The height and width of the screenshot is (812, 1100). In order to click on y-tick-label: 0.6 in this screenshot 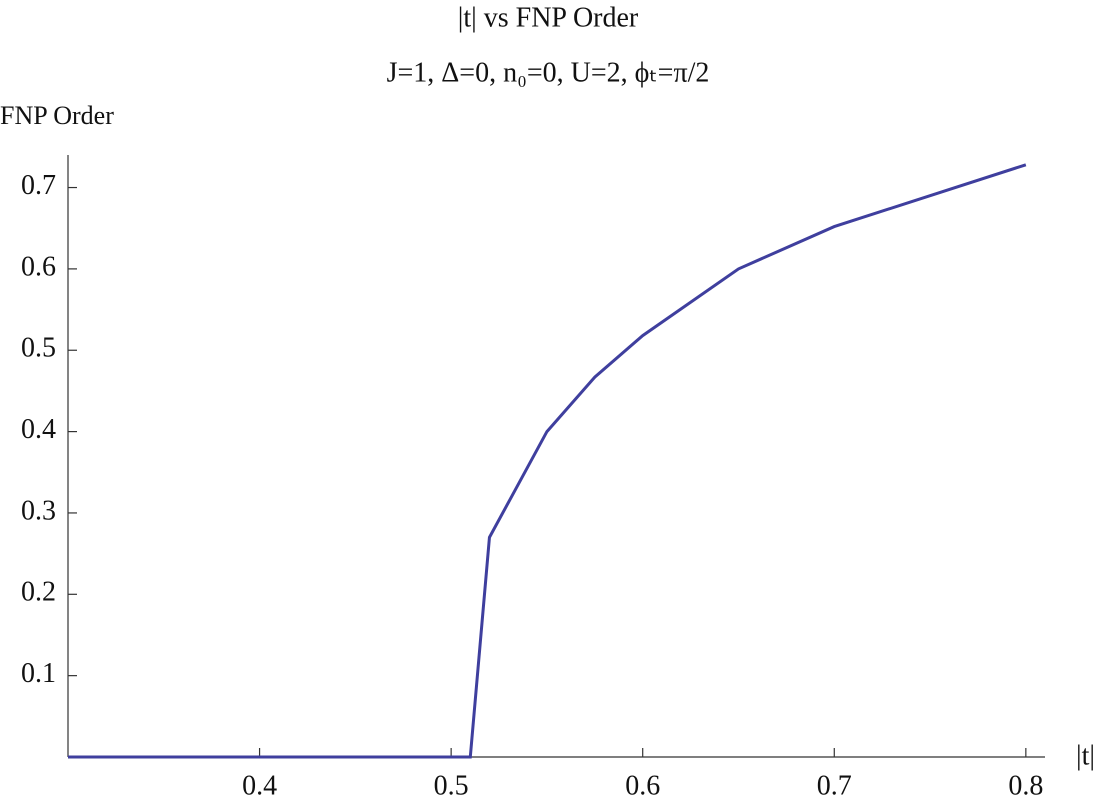, I will do `click(38, 266)`.